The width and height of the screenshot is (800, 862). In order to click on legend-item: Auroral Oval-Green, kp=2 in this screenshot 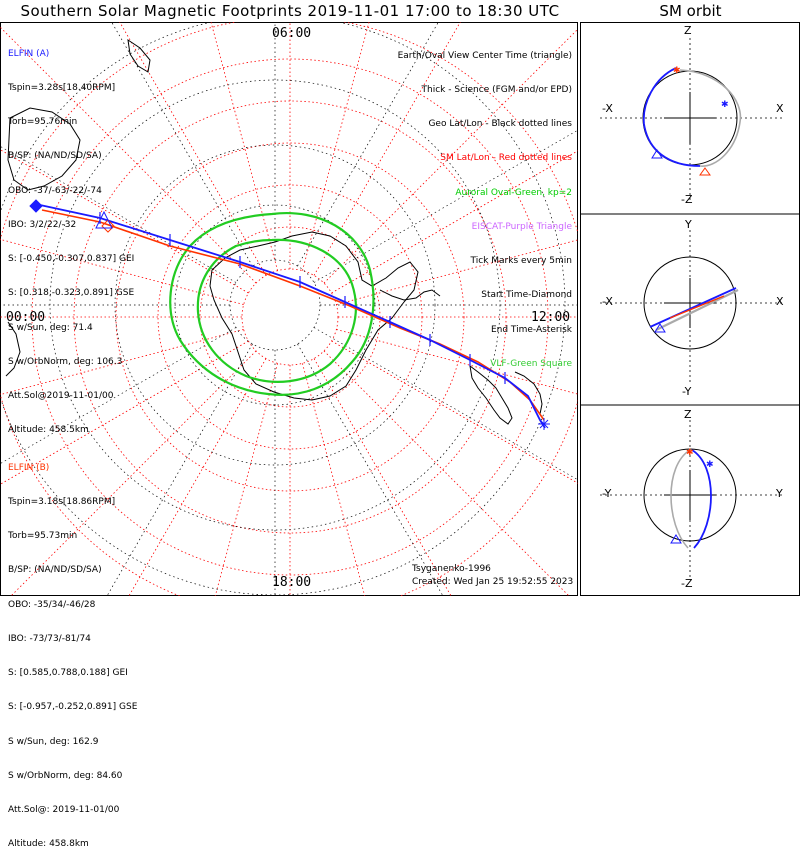, I will do `click(513, 192)`.